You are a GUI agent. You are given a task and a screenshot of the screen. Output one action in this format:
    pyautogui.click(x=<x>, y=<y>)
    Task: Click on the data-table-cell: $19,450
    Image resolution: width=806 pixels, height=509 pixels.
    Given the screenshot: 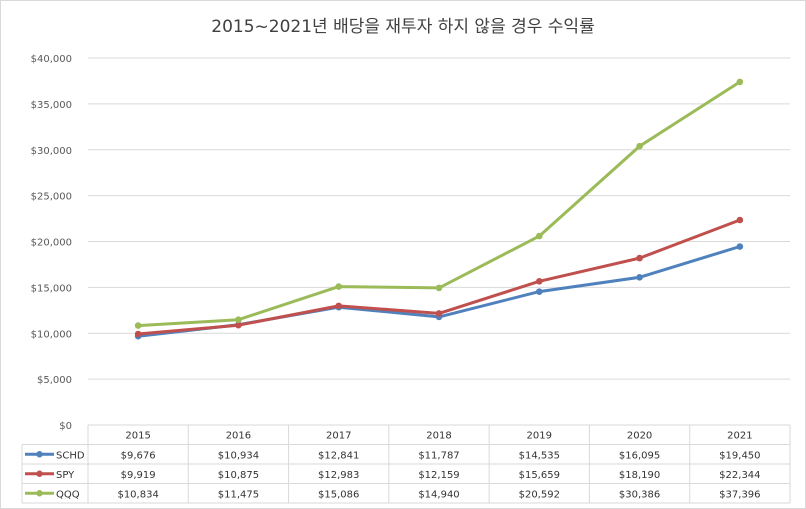 What is the action you would take?
    pyautogui.click(x=739, y=455)
    